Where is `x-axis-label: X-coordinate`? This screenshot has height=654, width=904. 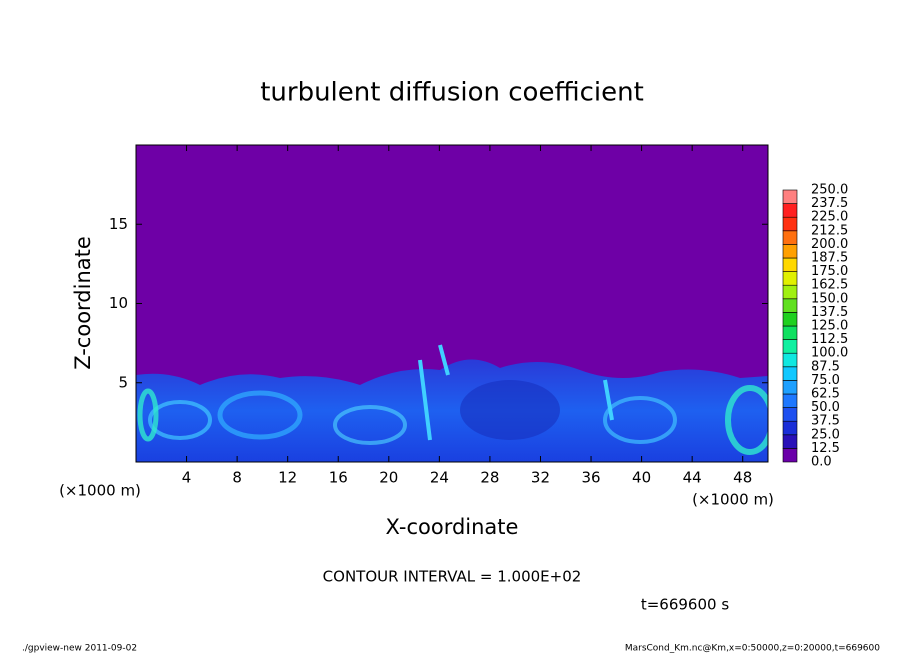
x-axis-label: X-coordinate is located at coordinates (452, 527).